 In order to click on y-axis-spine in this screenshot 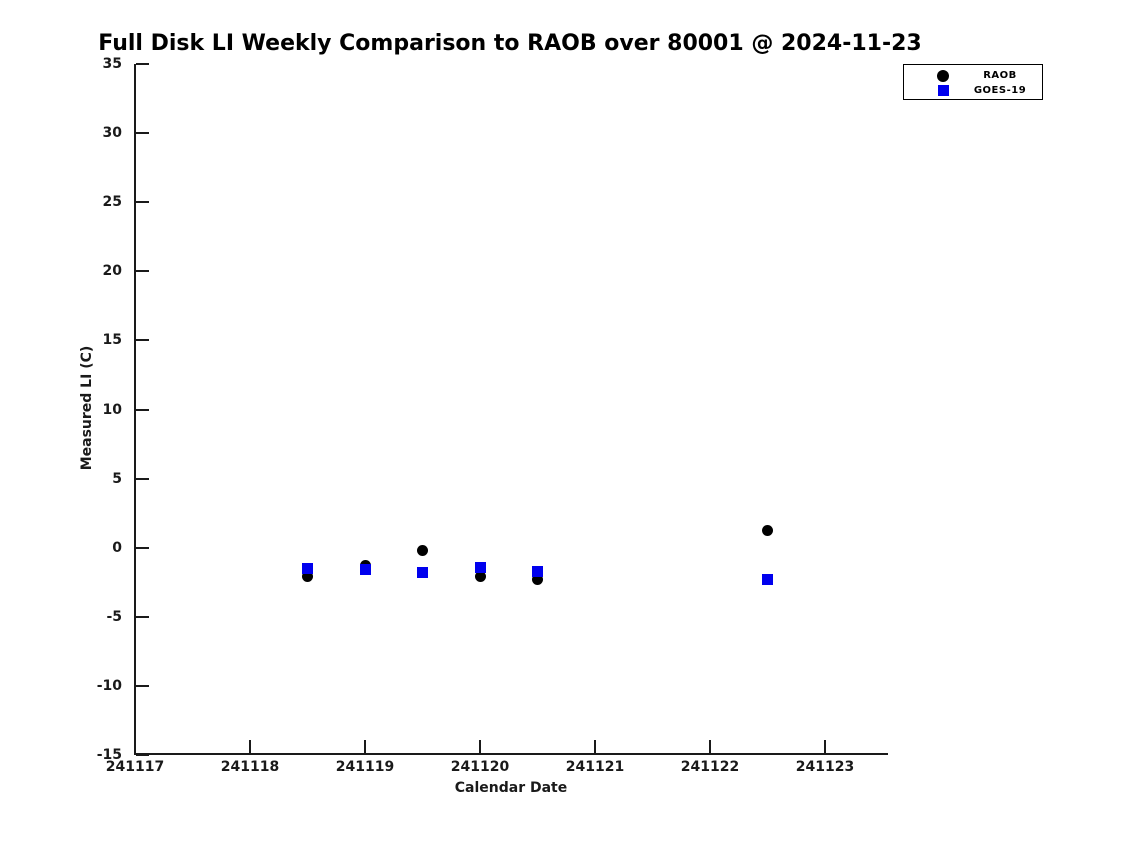, I will do `click(135, 409)`.